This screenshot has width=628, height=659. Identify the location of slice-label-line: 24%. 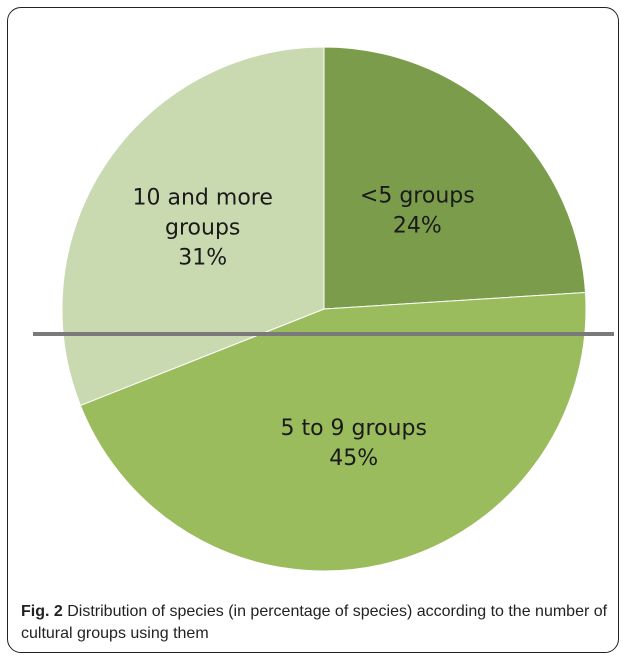
(417, 226).